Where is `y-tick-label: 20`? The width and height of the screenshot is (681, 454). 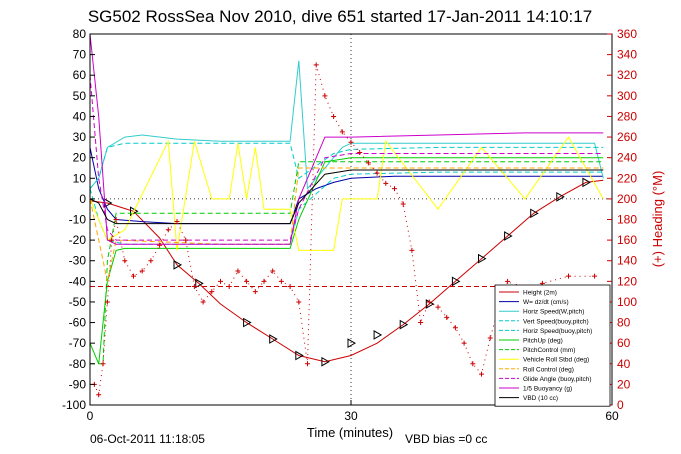 y-tick-label: 20 is located at coordinates (80, 158).